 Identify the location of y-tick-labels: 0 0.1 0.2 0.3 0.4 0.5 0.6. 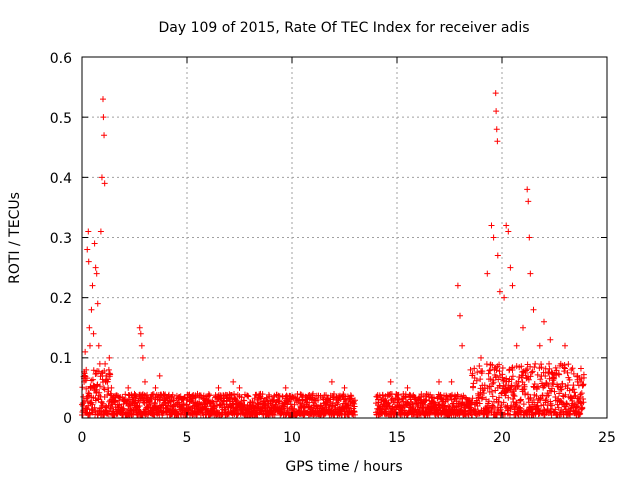
(61, 239).